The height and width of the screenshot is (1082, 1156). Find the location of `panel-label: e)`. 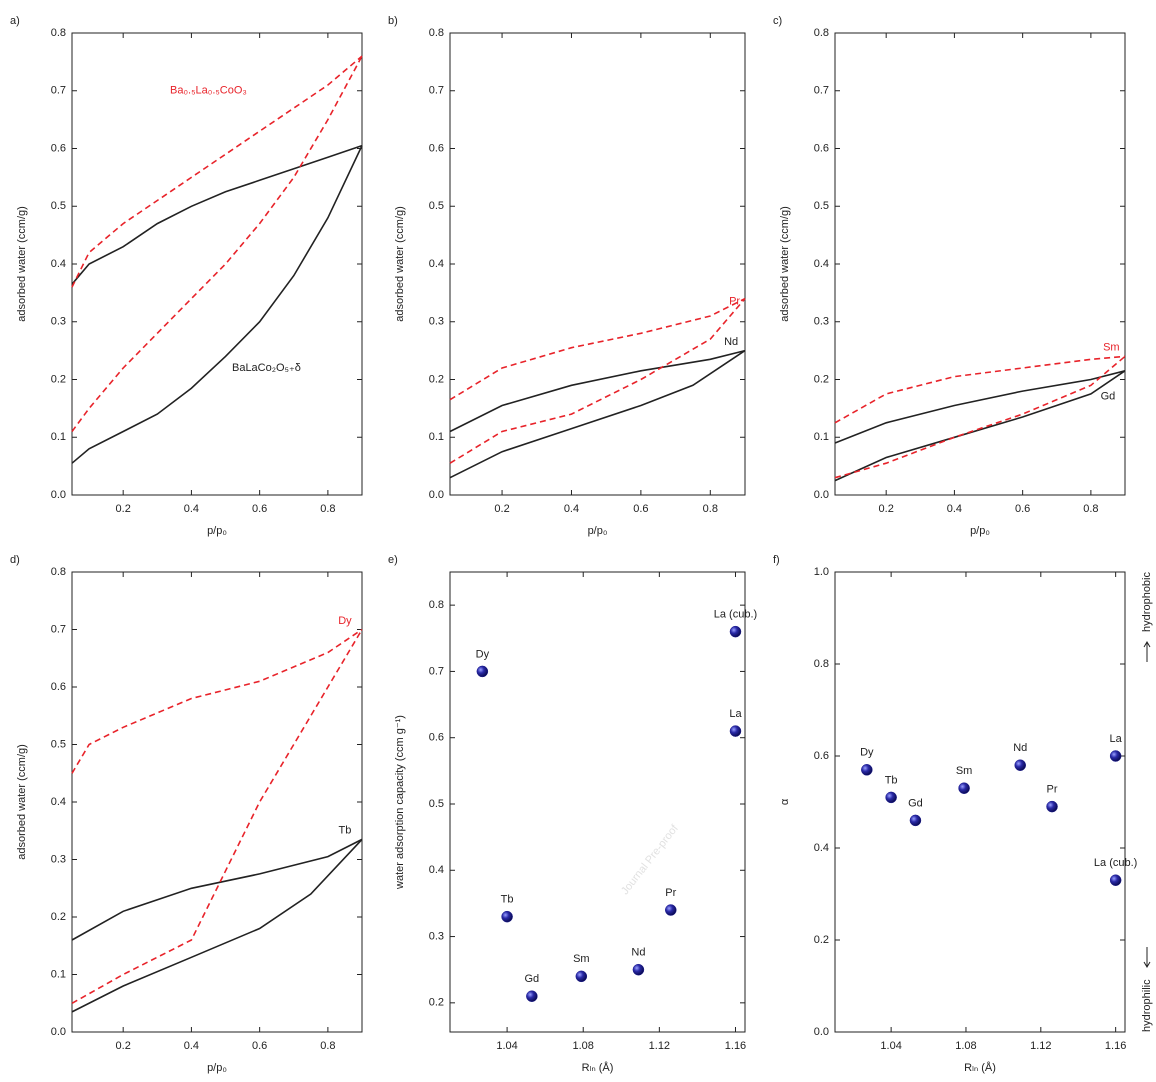

panel-label: e) is located at coordinates (393, 560).